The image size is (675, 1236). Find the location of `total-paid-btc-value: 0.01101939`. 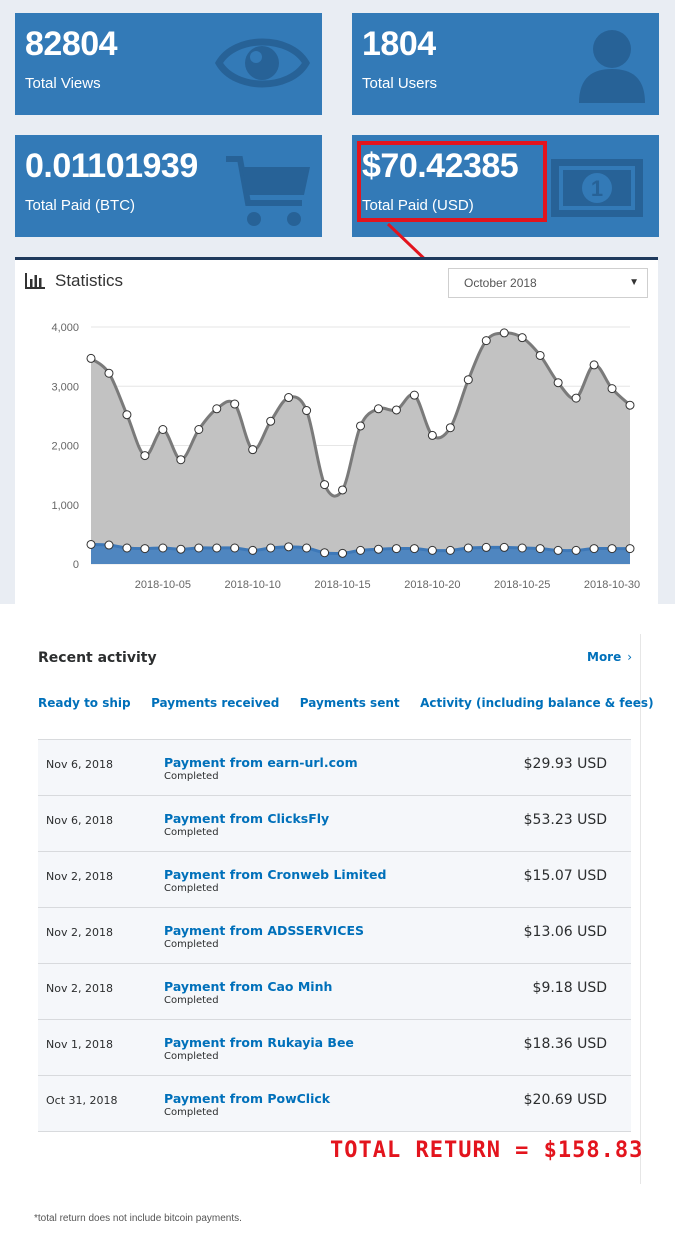

total-paid-btc-value: 0.01101939 is located at coordinates (111, 166).